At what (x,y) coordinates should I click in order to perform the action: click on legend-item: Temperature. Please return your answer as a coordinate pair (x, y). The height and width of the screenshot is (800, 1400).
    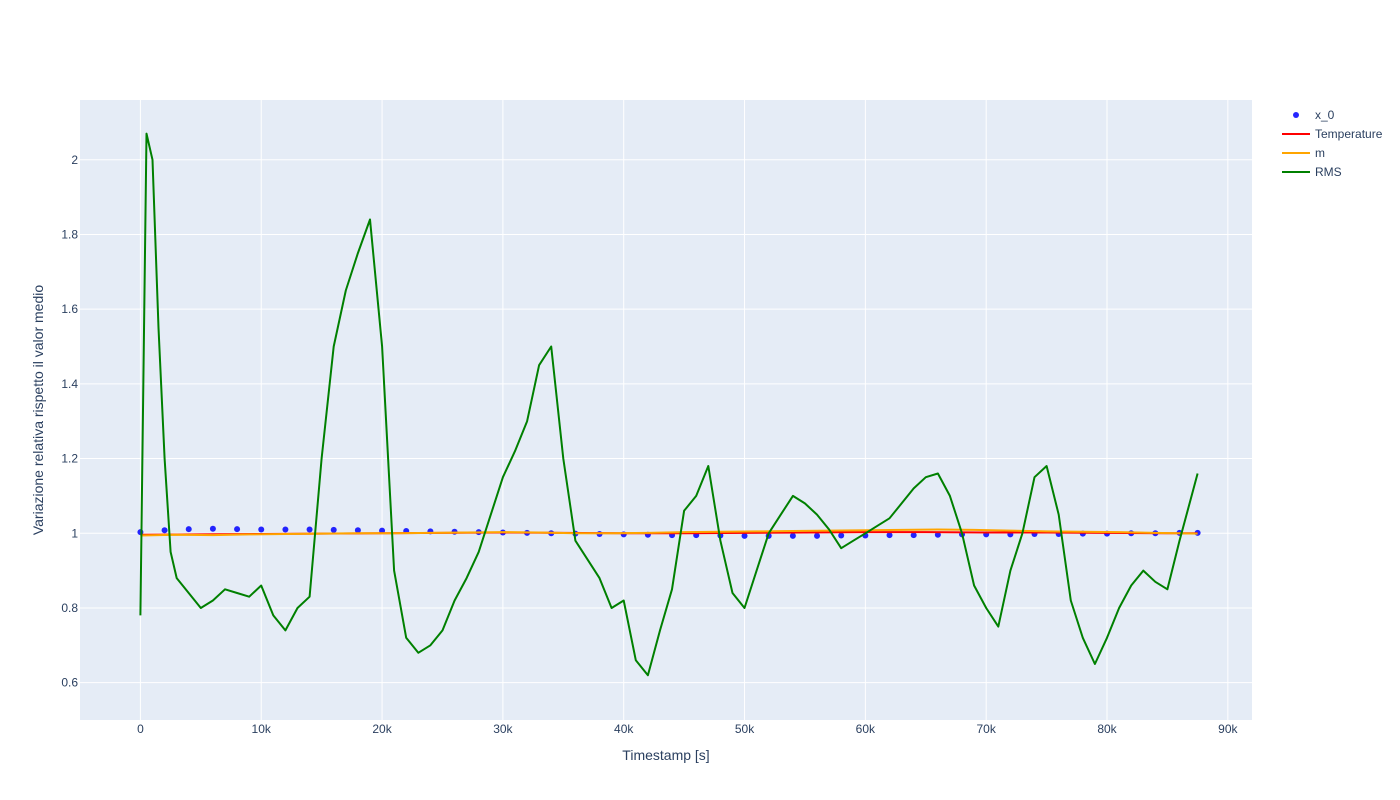
    Looking at the image, I should click on (1332, 134).